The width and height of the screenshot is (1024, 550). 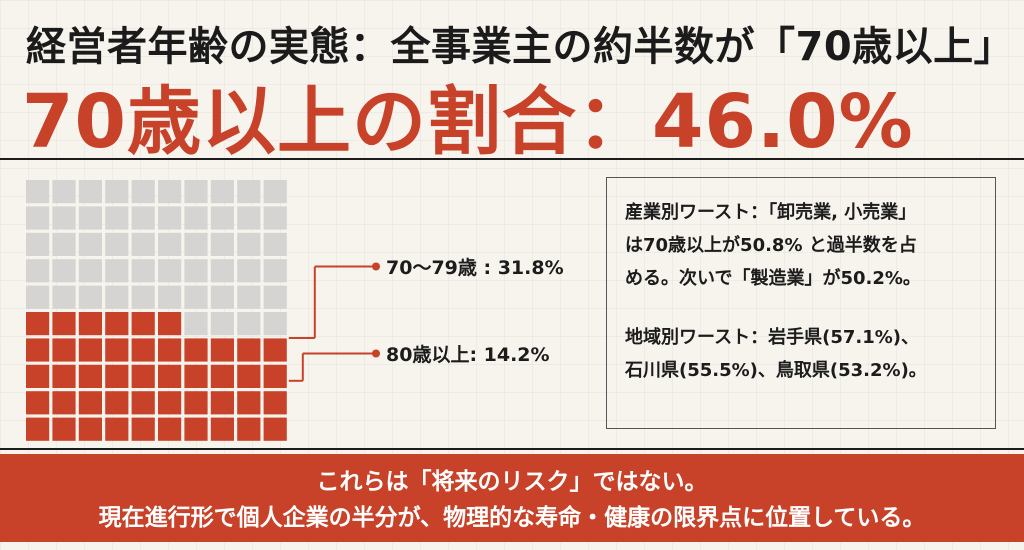 What do you see at coordinates (776, 370) in the screenshot?
I see `info-region-line-2: 石川県(55.5%)、鳥取県(53.2%)。` at bounding box center [776, 370].